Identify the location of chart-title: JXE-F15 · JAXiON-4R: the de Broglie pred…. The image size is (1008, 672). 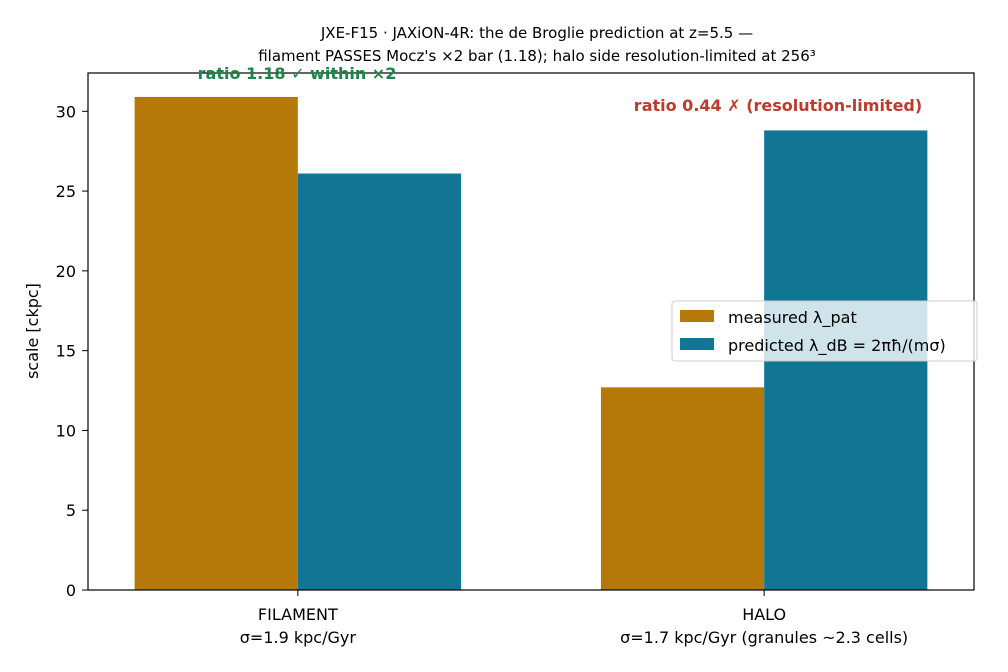
(537, 44).